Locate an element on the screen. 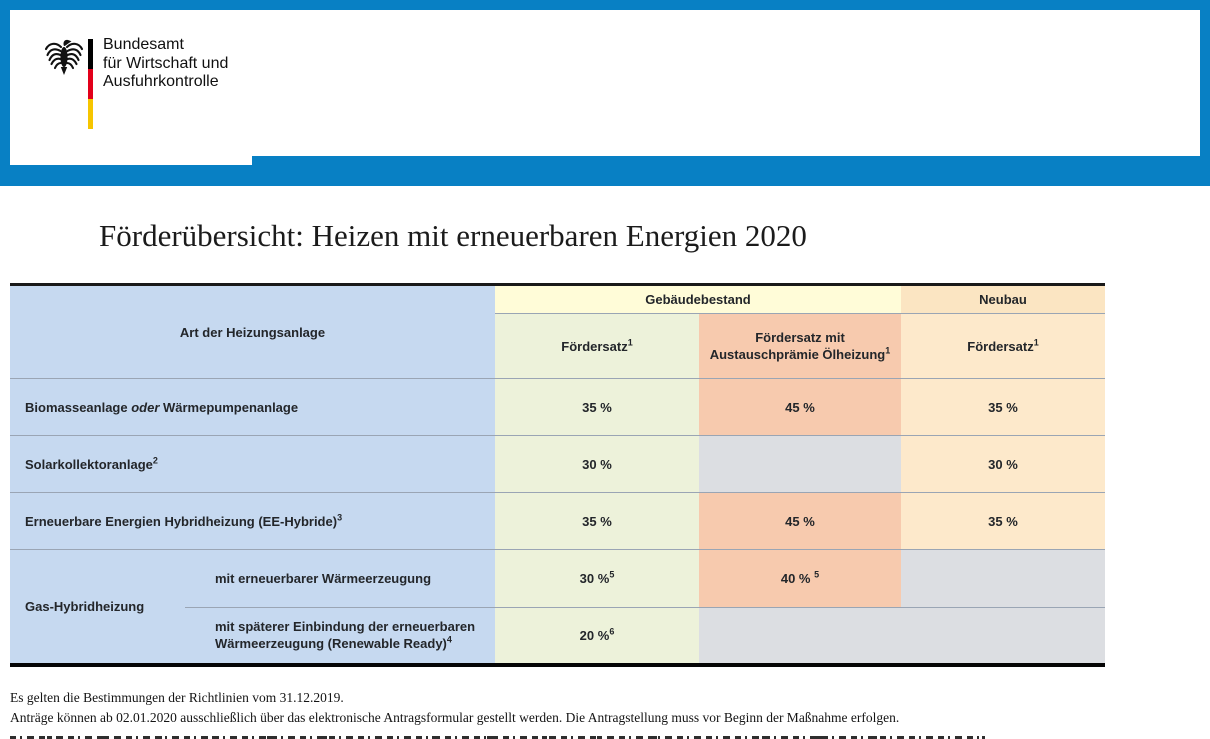  federal-eagle-icon is located at coordinates (64, 57).